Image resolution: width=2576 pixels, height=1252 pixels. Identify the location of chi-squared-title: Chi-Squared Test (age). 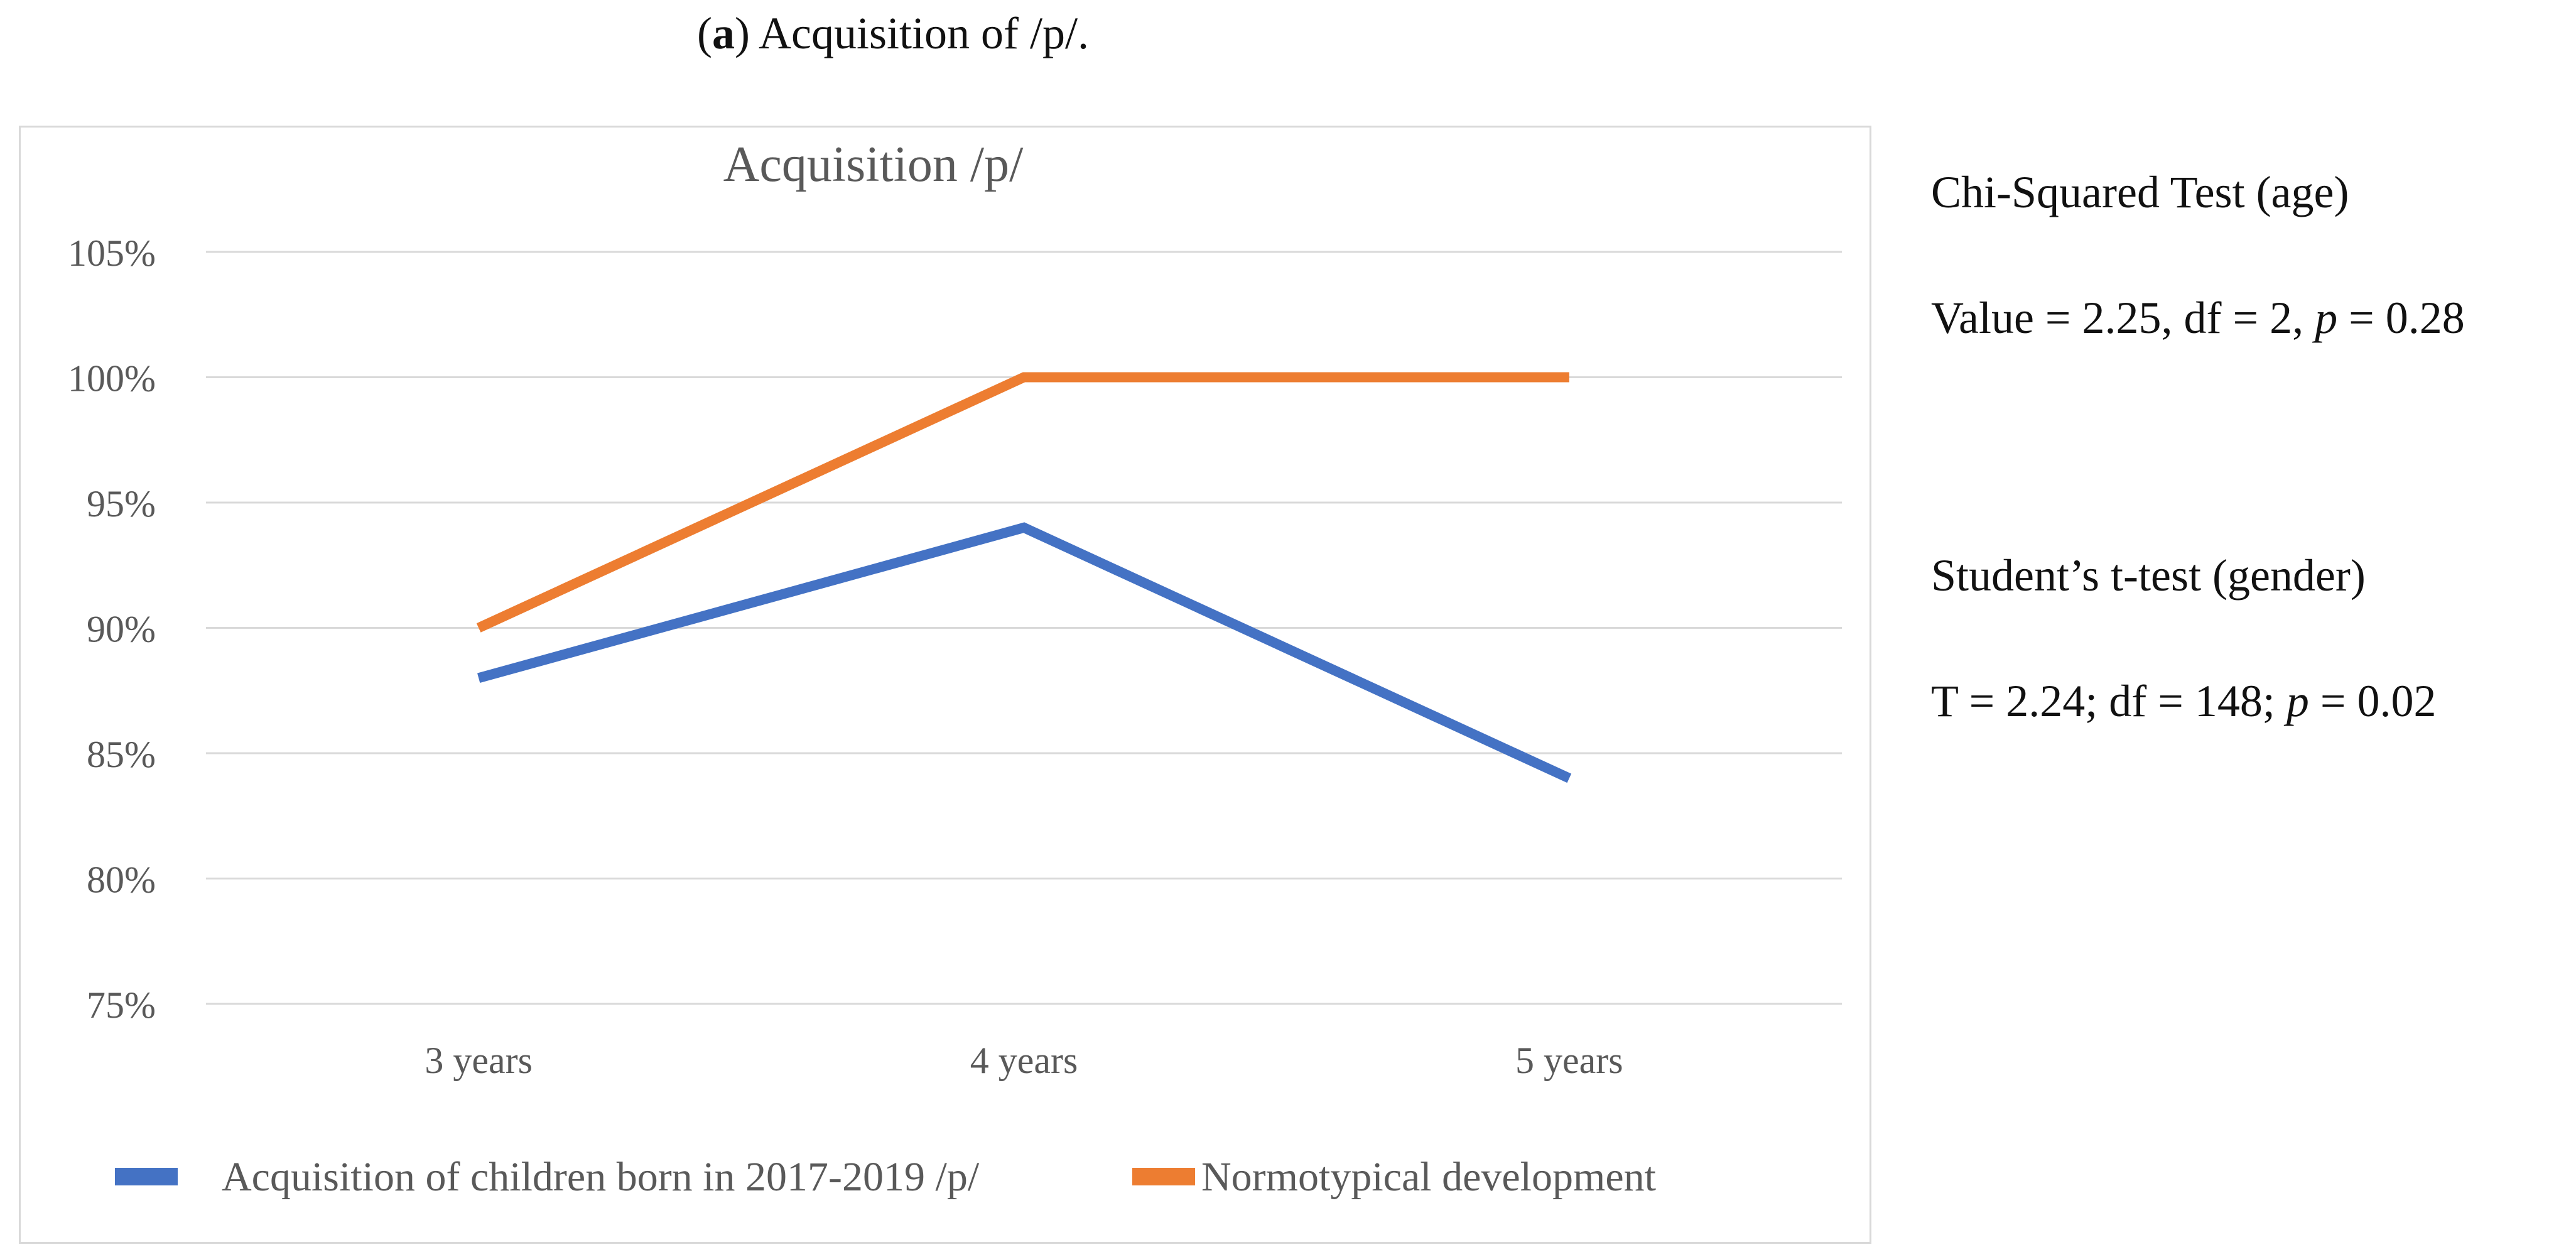
(2140, 192).